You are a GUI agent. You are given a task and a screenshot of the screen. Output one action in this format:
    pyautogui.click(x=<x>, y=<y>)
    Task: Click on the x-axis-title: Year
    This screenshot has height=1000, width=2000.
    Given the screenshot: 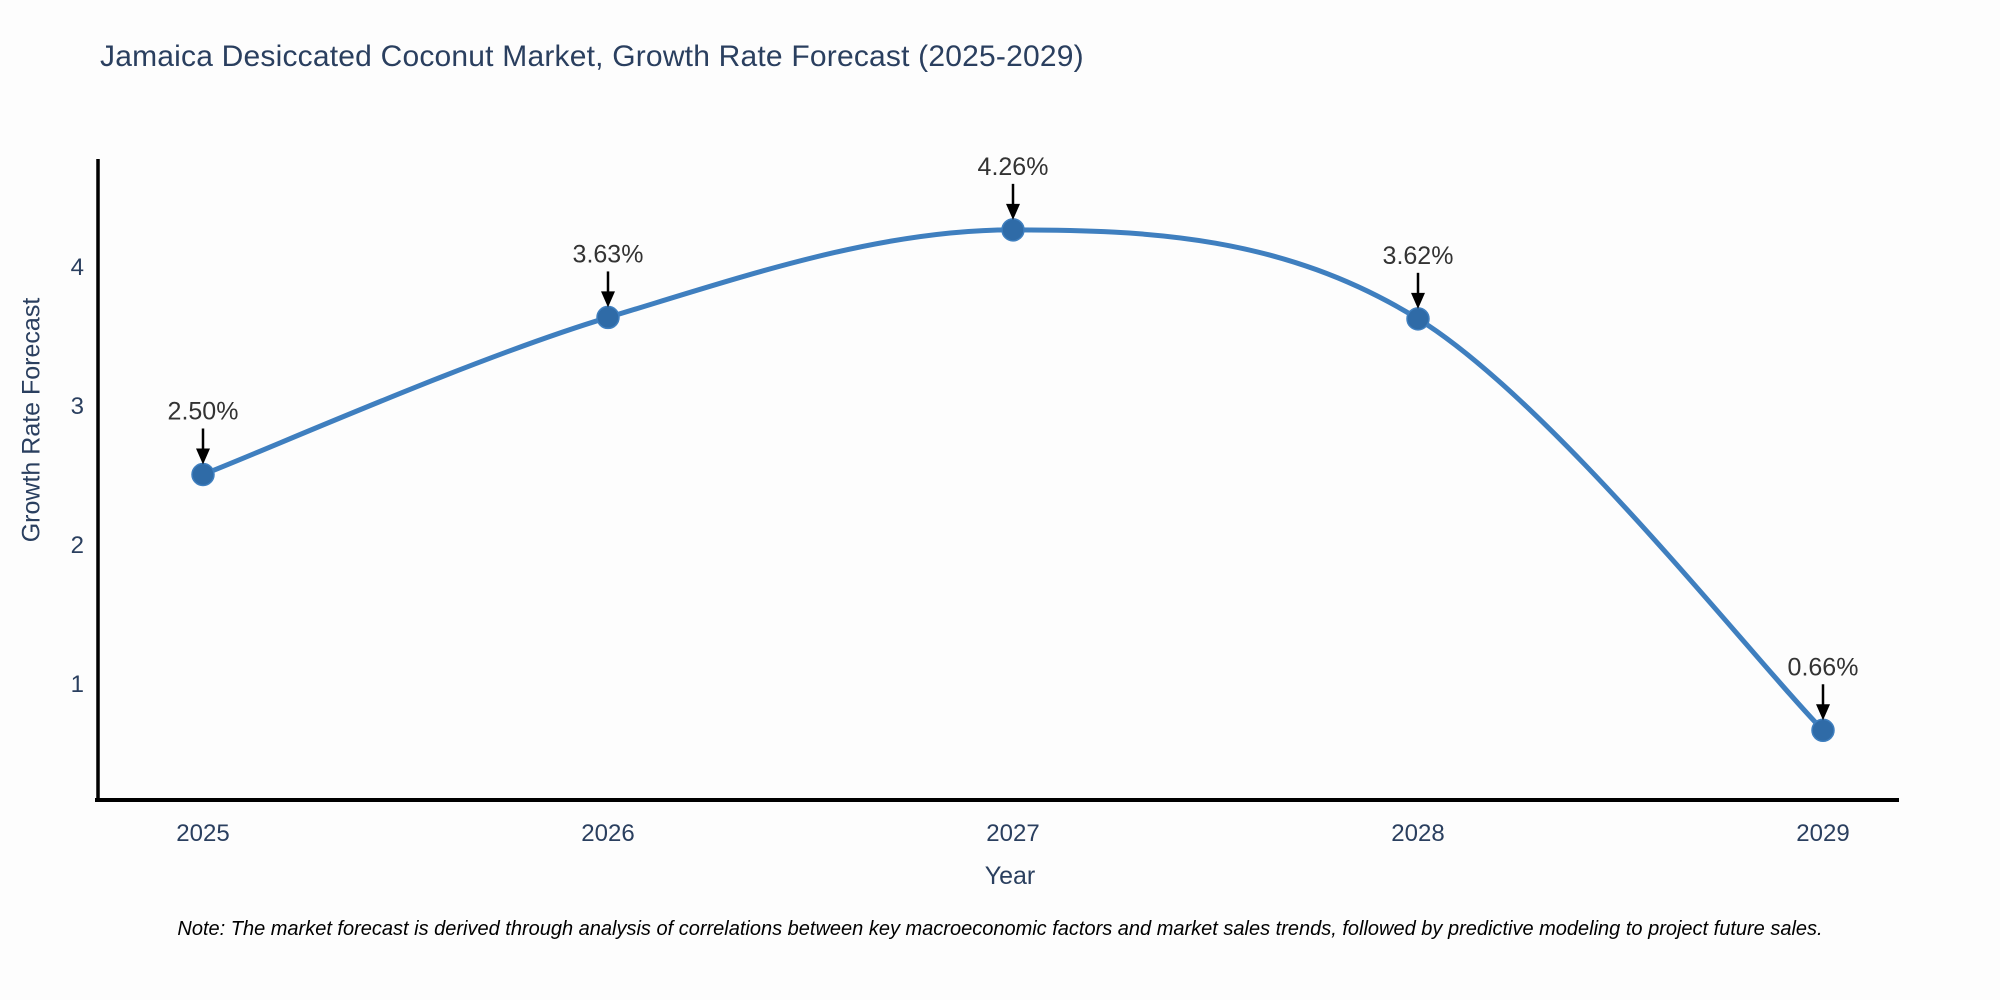 What is the action you would take?
    pyautogui.click(x=1010, y=876)
    